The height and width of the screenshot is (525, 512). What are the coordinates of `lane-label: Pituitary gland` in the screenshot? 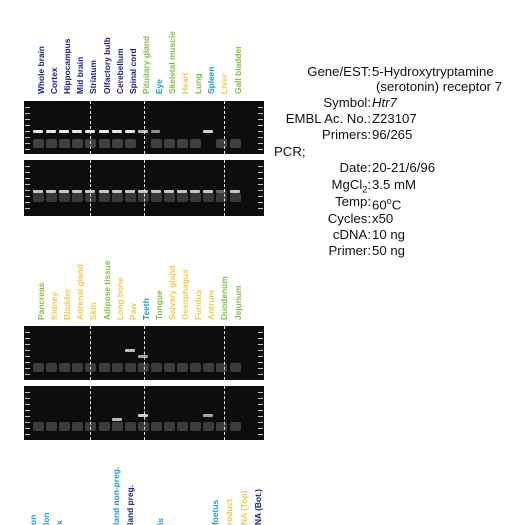 It's located at (145, 64).